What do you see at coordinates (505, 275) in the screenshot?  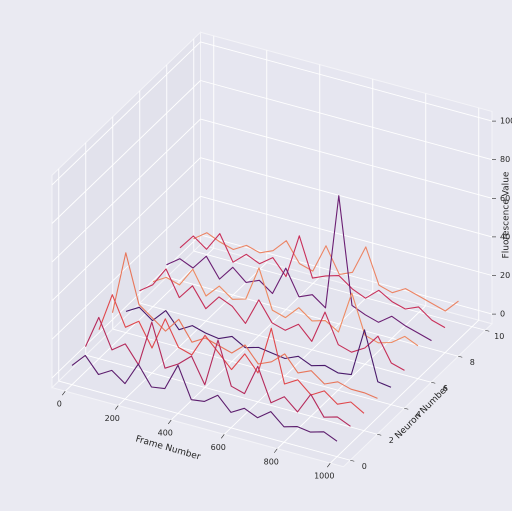 I see `z-tick-label: 20` at bounding box center [505, 275].